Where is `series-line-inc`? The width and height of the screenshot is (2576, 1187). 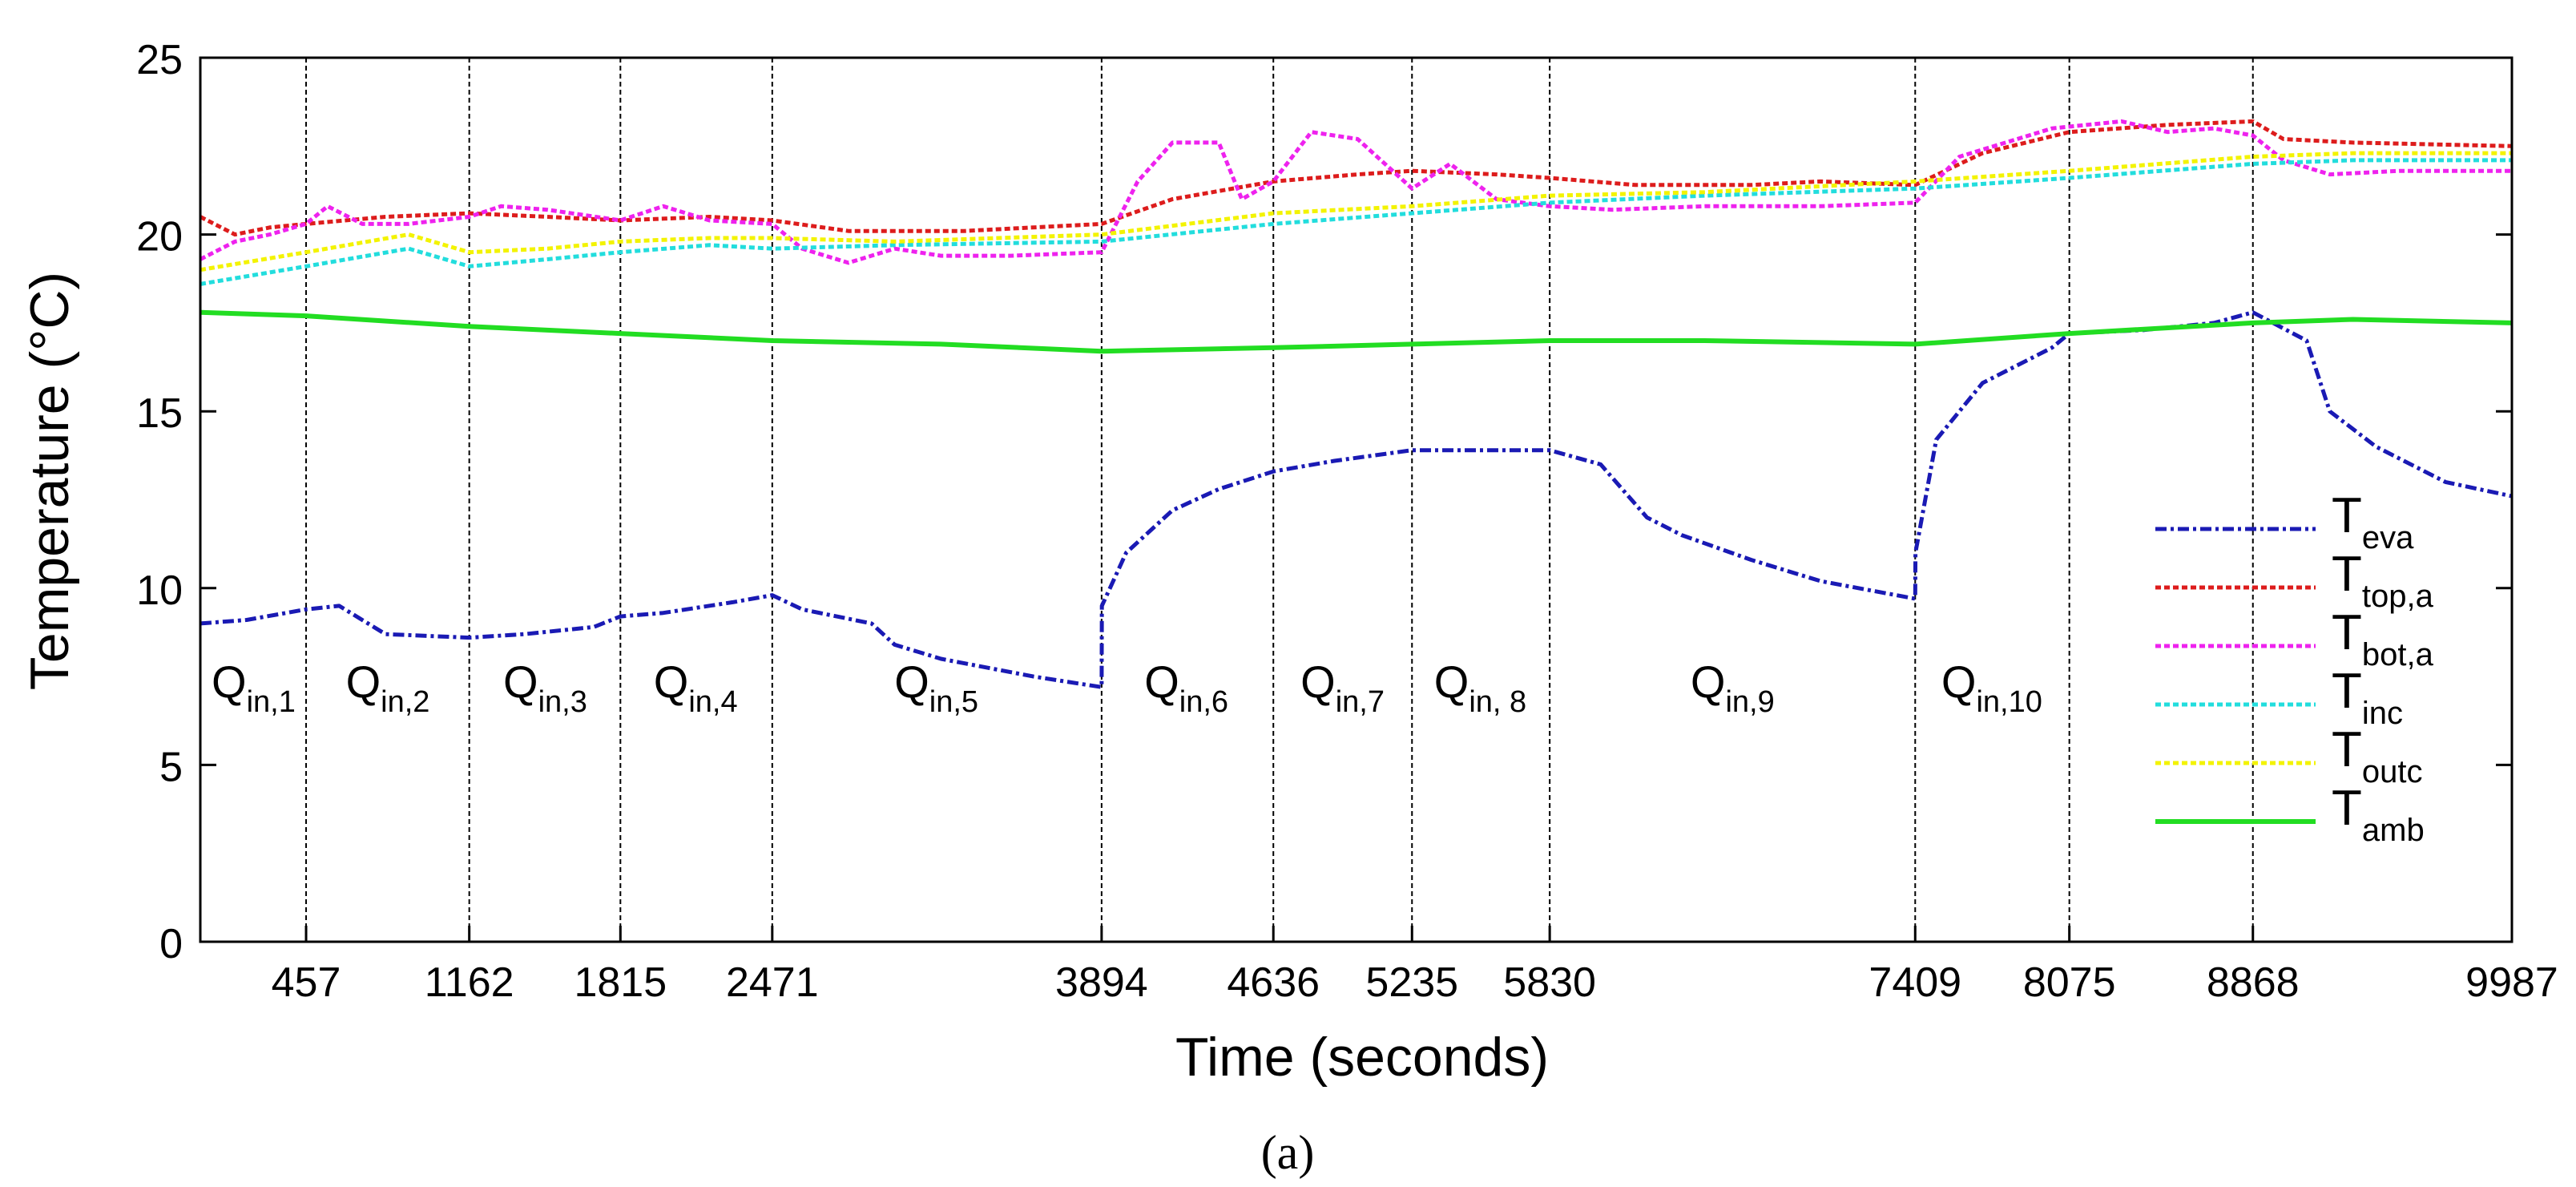
series-line-inc is located at coordinates (1356, 222).